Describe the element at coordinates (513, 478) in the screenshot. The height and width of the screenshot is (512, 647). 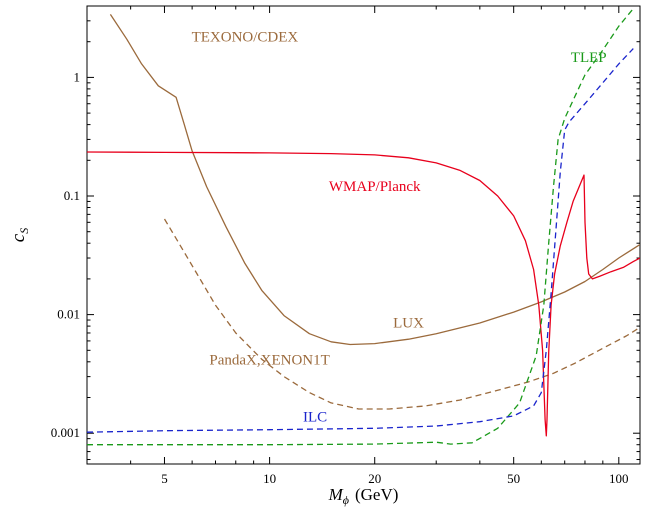
I see `x-tick-label: 50` at that location.